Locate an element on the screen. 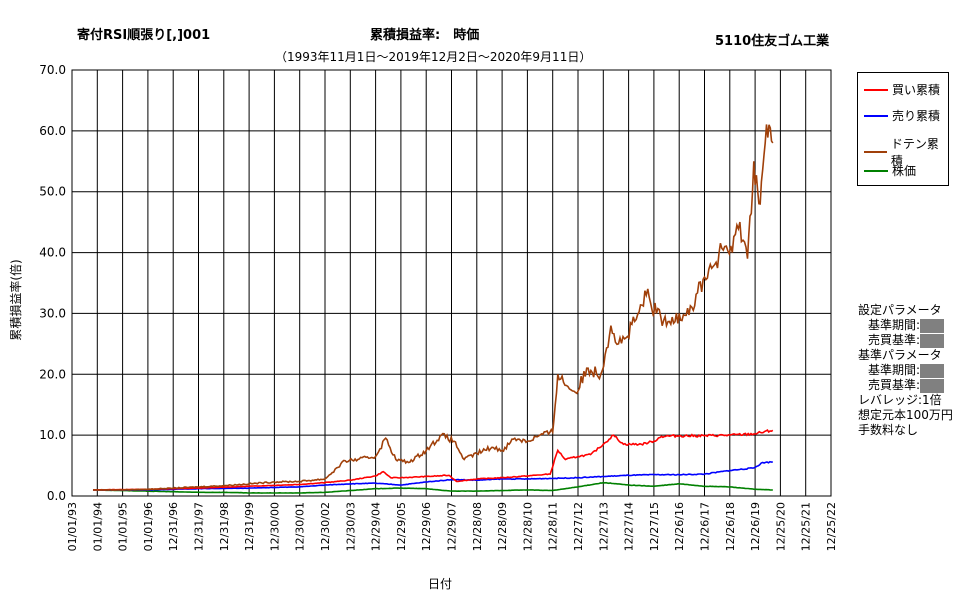 The height and width of the screenshot is (600, 970). y-tick-label: 70.0 is located at coordinates (52, 70).